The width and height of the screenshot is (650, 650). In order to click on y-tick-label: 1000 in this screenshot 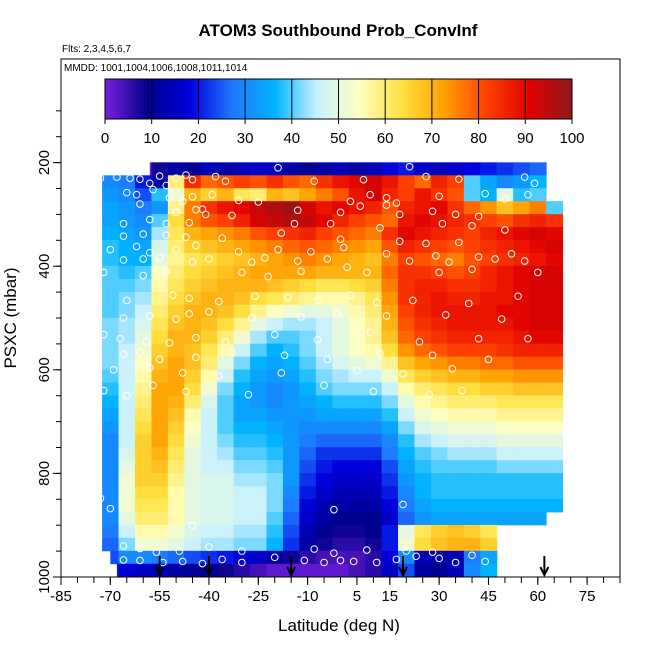, I will do `click(44, 576)`.